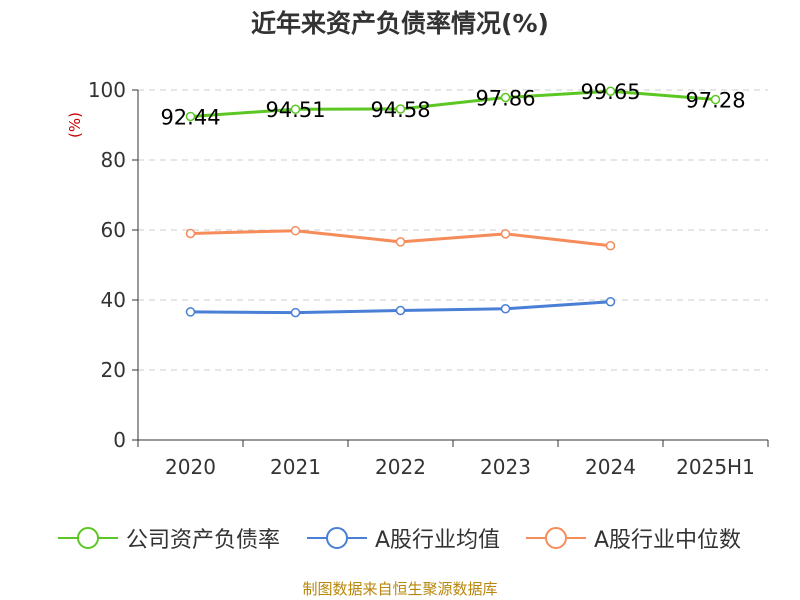 This screenshot has width=800, height=600. What do you see at coordinates (107, 90) in the screenshot?
I see `y-tick-label-100: 100` at bounding box center [107, 90].